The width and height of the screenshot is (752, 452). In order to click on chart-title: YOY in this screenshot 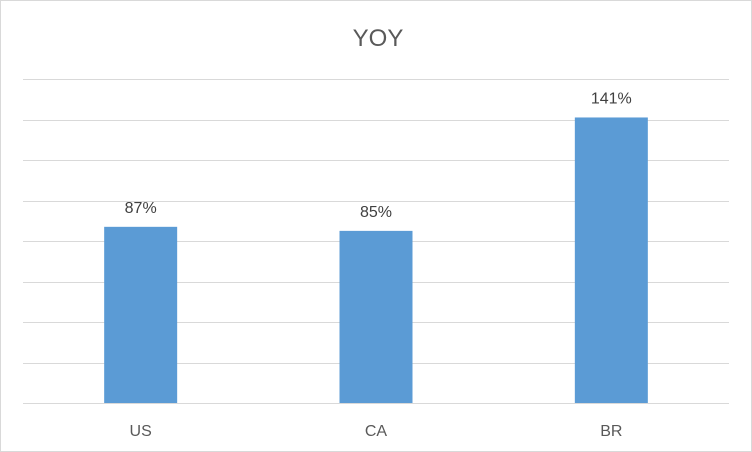, I will do `click(378, 38)`.